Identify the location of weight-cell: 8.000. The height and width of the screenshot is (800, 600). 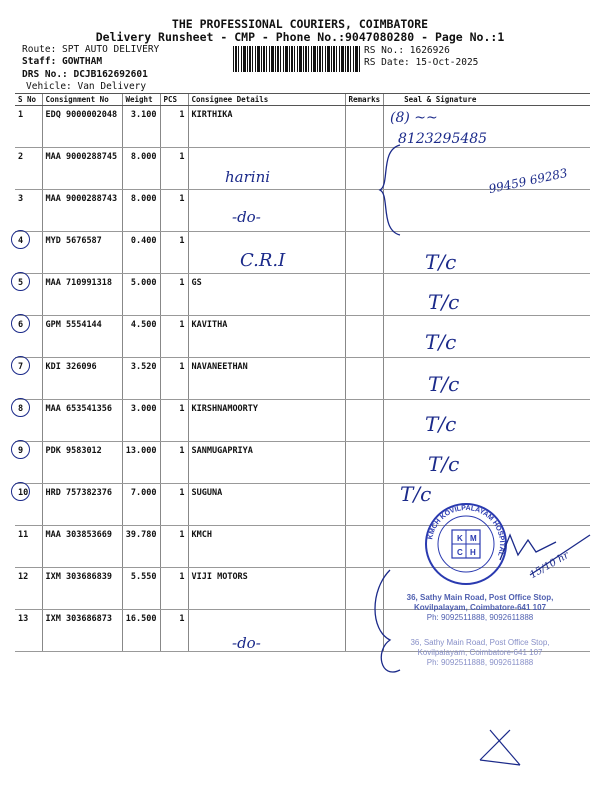
(140, 168).